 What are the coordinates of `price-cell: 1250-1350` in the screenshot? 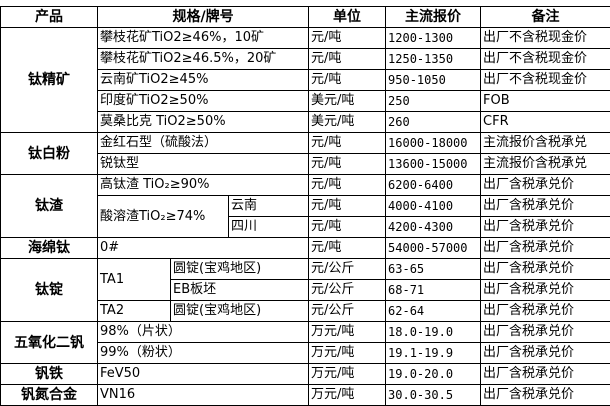 It's located at (433, 59).